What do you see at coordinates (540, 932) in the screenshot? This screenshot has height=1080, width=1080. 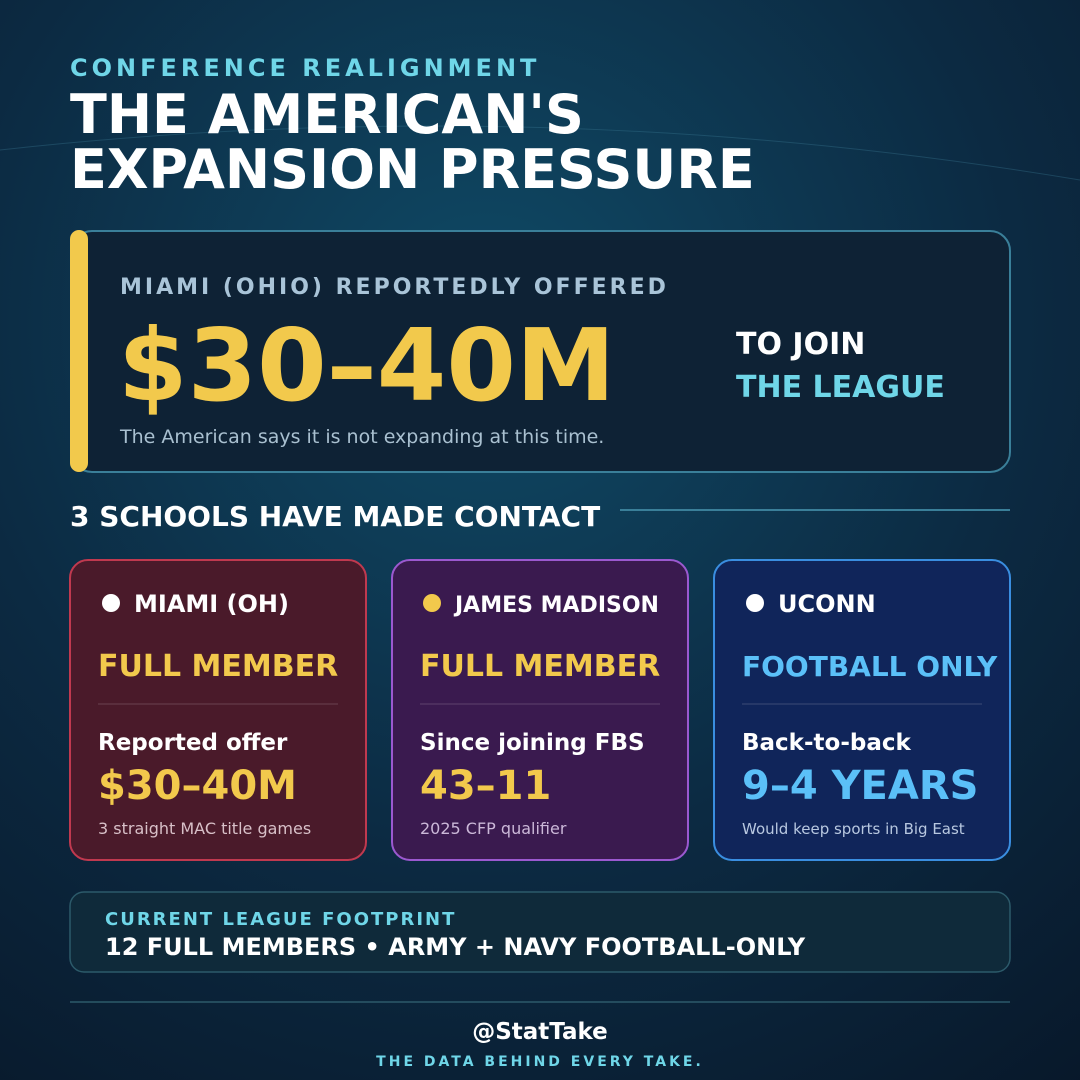 I see `footprint-box` at bounding box center [540, 932].